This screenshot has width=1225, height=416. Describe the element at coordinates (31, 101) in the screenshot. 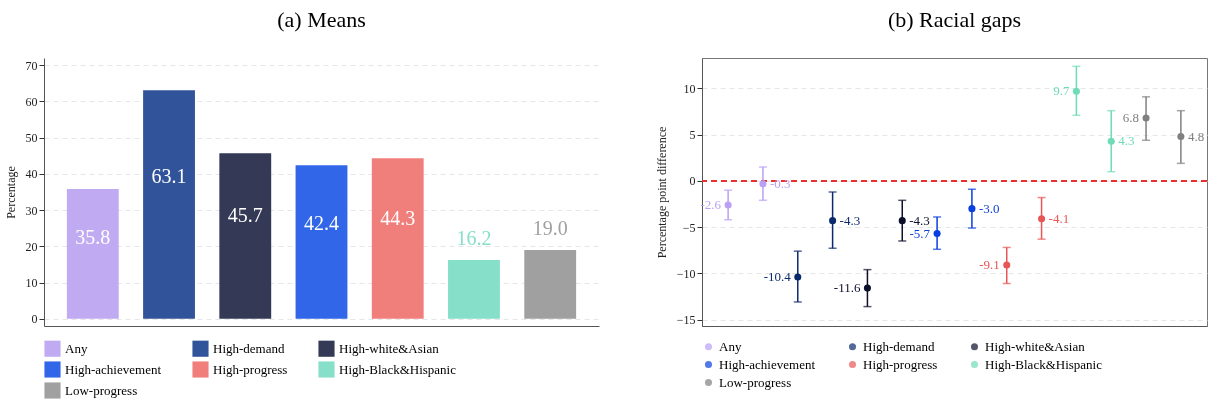

I see `y-tick-label: 60` at that location.